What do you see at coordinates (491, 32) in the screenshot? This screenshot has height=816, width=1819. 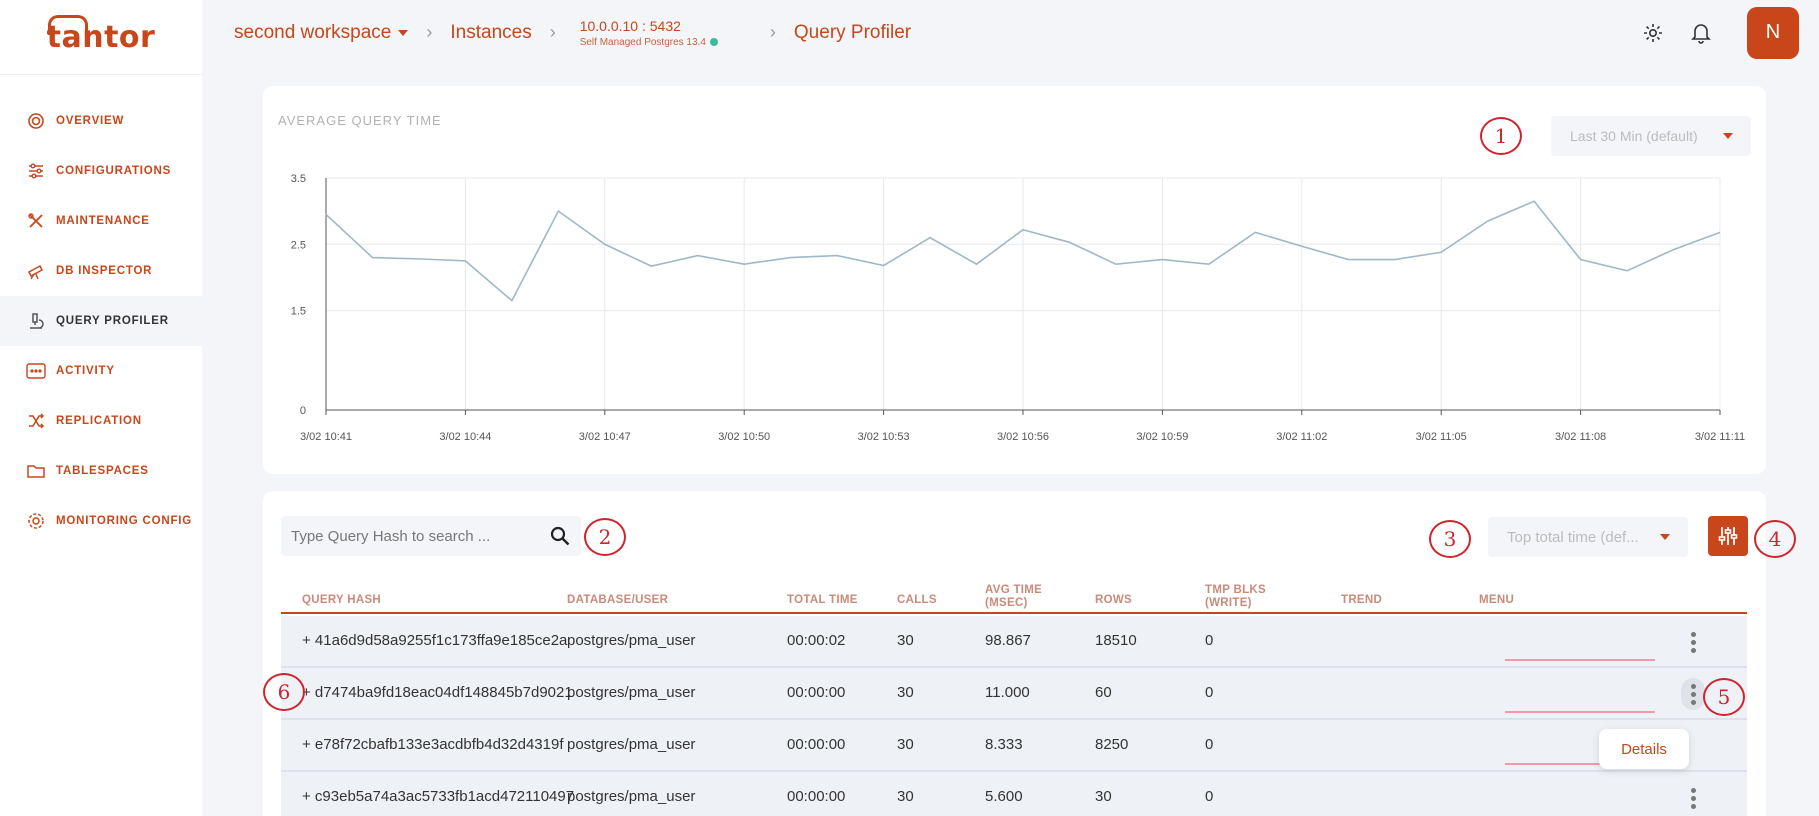 I see `breadcrumb-instances: Instances` at bounding box center [491, 32].